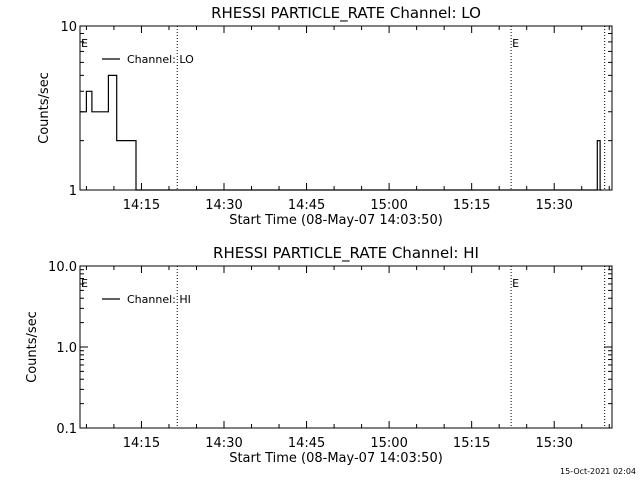  Describe the element at coordinates (598, 471) in the screenshot. I see `footer-timestamp: 15-Oct-2021 02:04` at that location.